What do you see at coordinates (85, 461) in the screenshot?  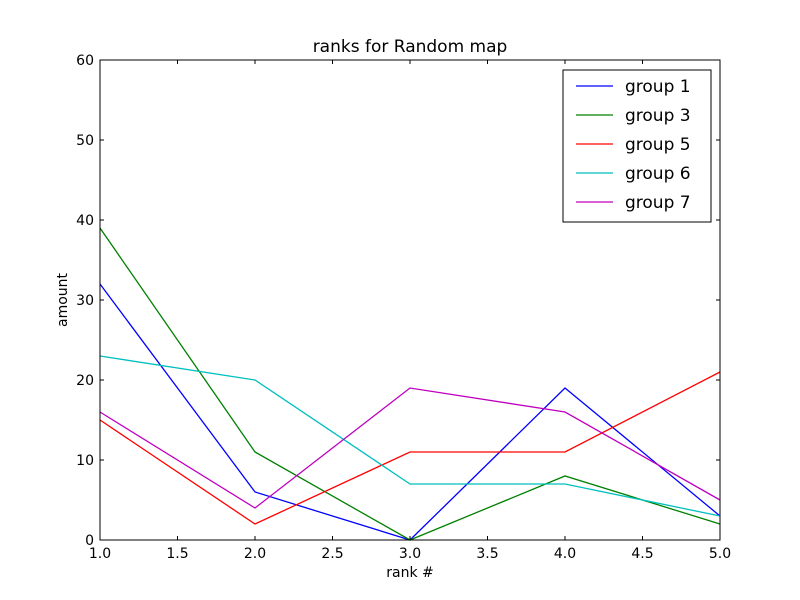 I see `y-tick-label: 10` at bounding box center [85, 461].